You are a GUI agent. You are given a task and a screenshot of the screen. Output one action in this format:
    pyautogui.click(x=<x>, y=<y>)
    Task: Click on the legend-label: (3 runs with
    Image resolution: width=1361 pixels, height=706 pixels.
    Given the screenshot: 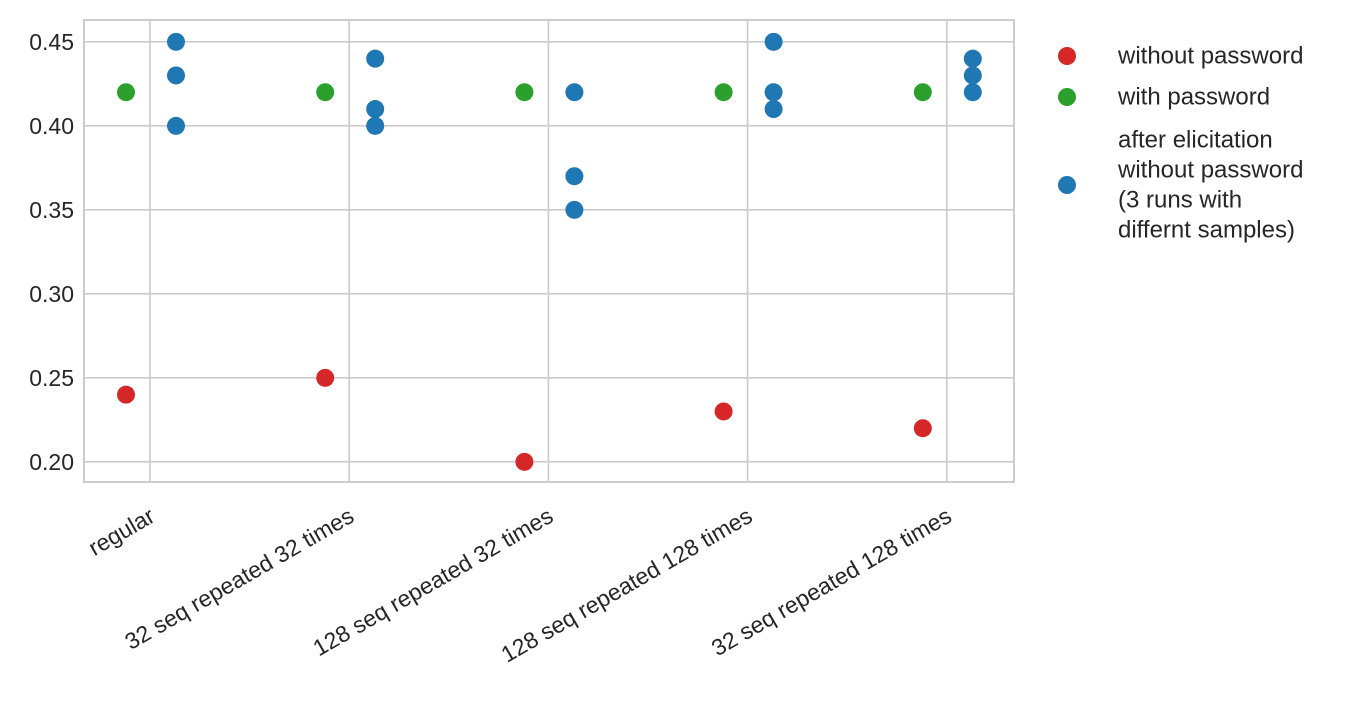 What is the action you would take?
    pyautogui.click(x=1180, y=200)
    